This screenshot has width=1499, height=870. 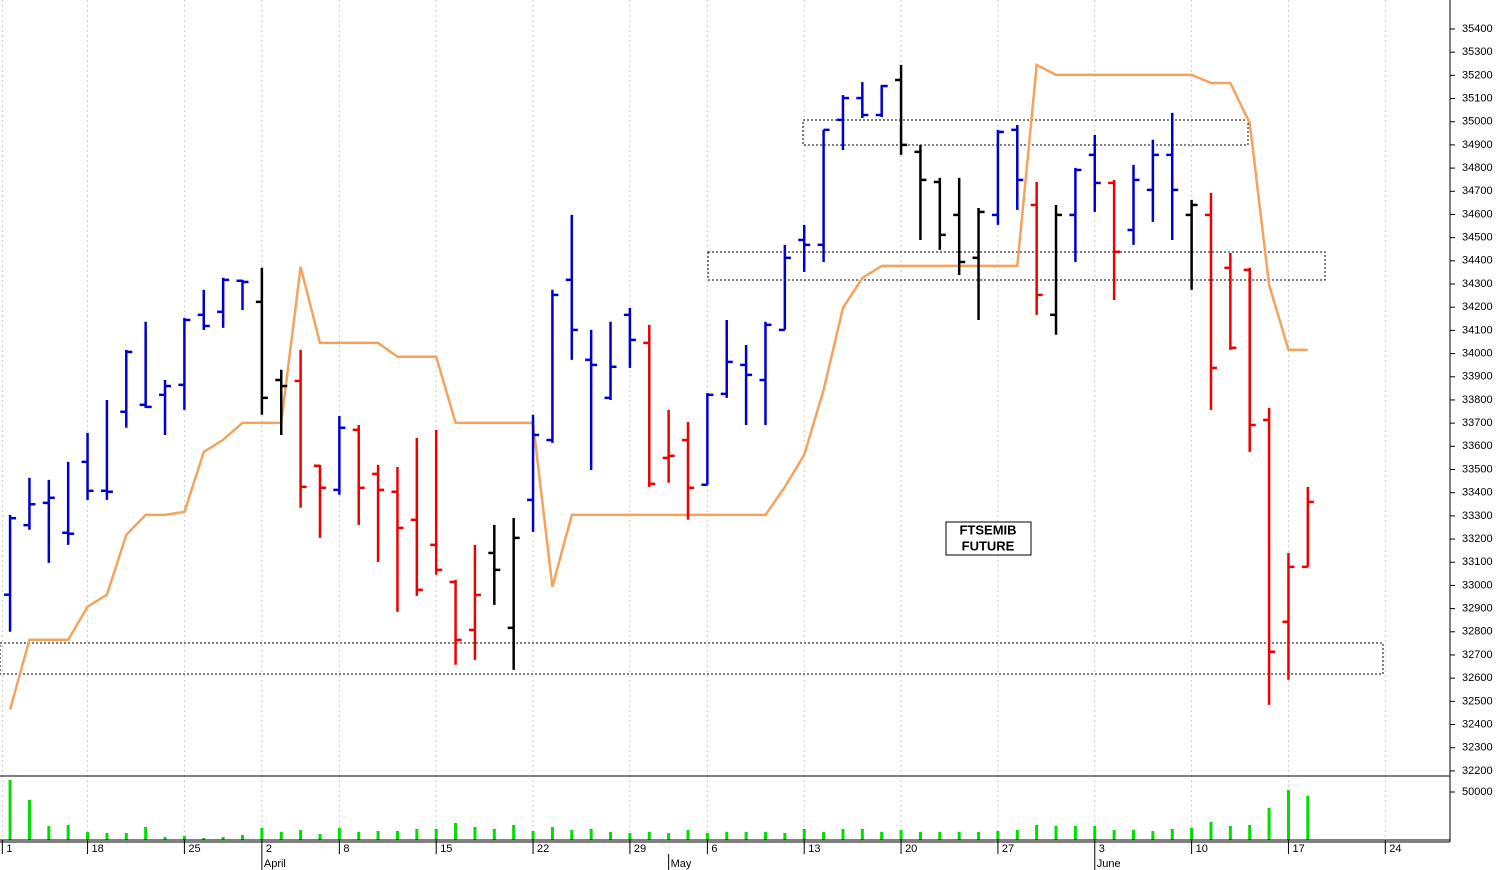 I want to click on x-tick-label: 6, so click(x=714, y=849).